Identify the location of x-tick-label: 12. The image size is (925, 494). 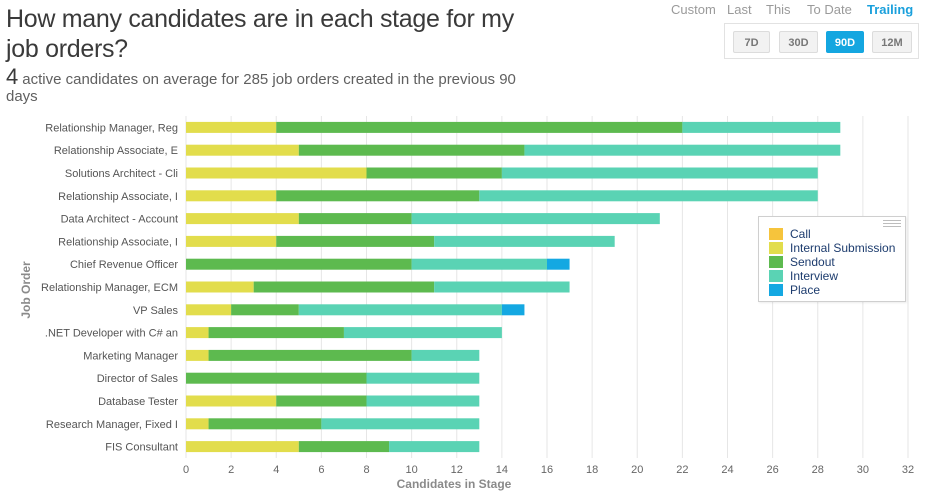
(457, 470).